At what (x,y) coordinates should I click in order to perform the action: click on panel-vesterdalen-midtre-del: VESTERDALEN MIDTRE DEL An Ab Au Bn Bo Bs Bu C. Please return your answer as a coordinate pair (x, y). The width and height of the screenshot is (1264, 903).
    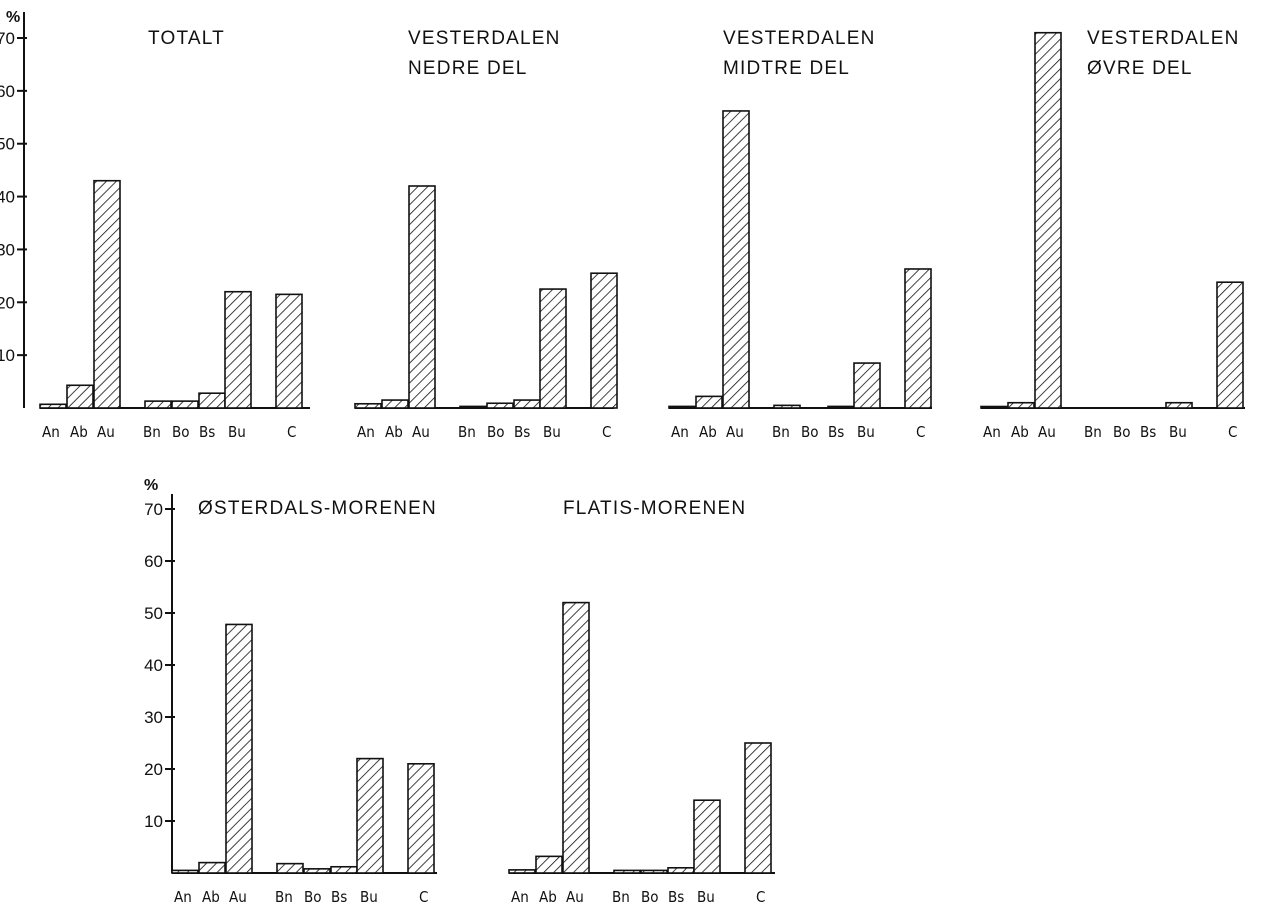
    Looking at the image, I should click on (800, 234).